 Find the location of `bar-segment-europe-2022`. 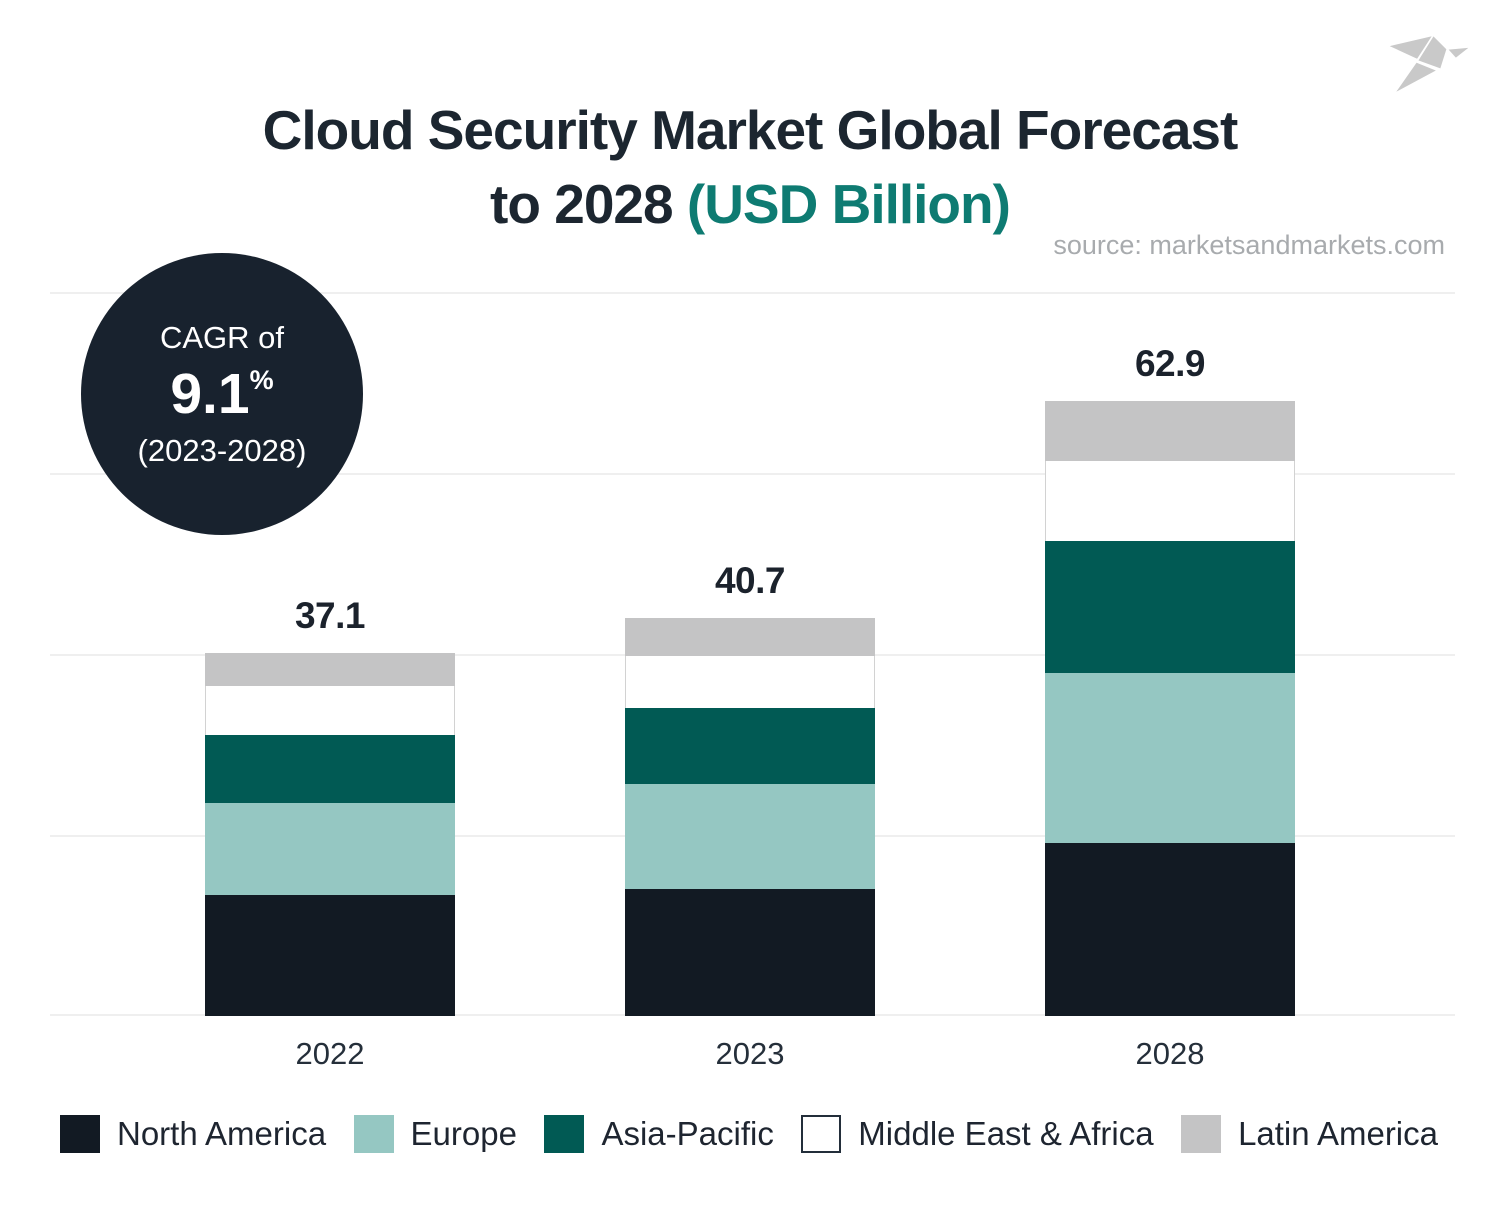

bar-segment-europe-2022 is located at coordinates (330, 848).